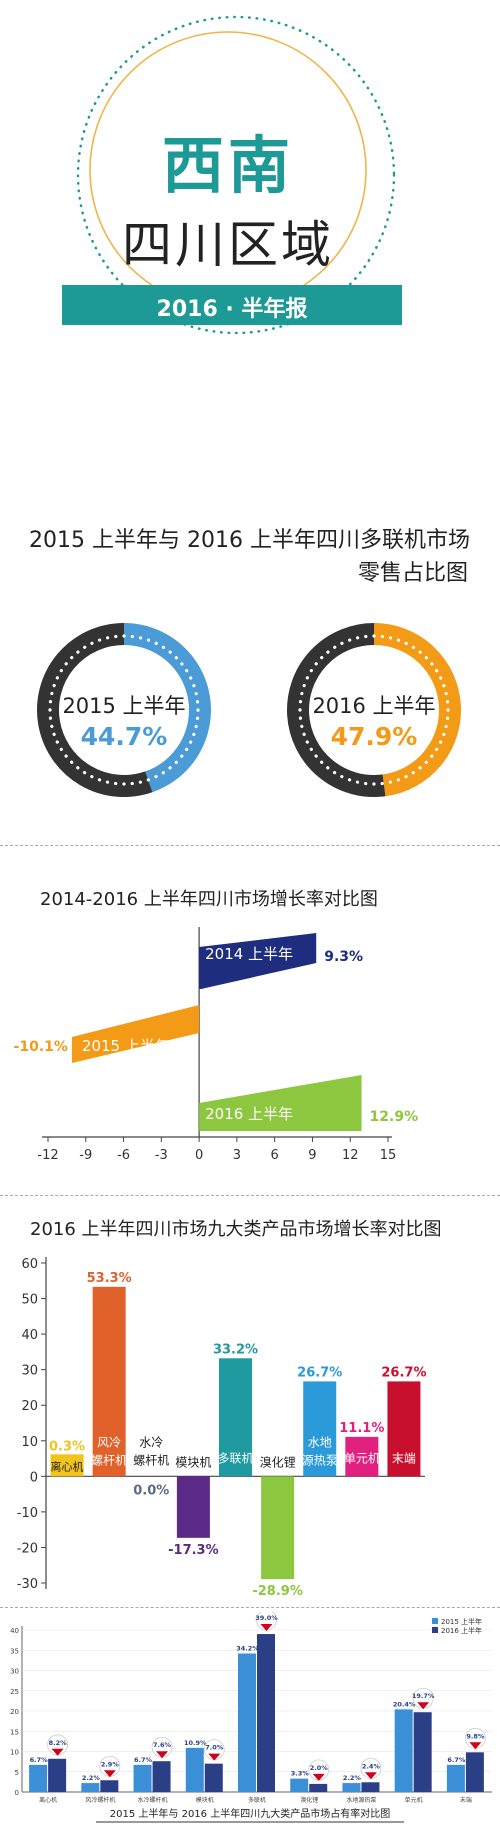 Image resolution: width=500 pixels, height=1825 pixels. I want to click on share-value-s1-6: 2.4%, so click(371, 1766).